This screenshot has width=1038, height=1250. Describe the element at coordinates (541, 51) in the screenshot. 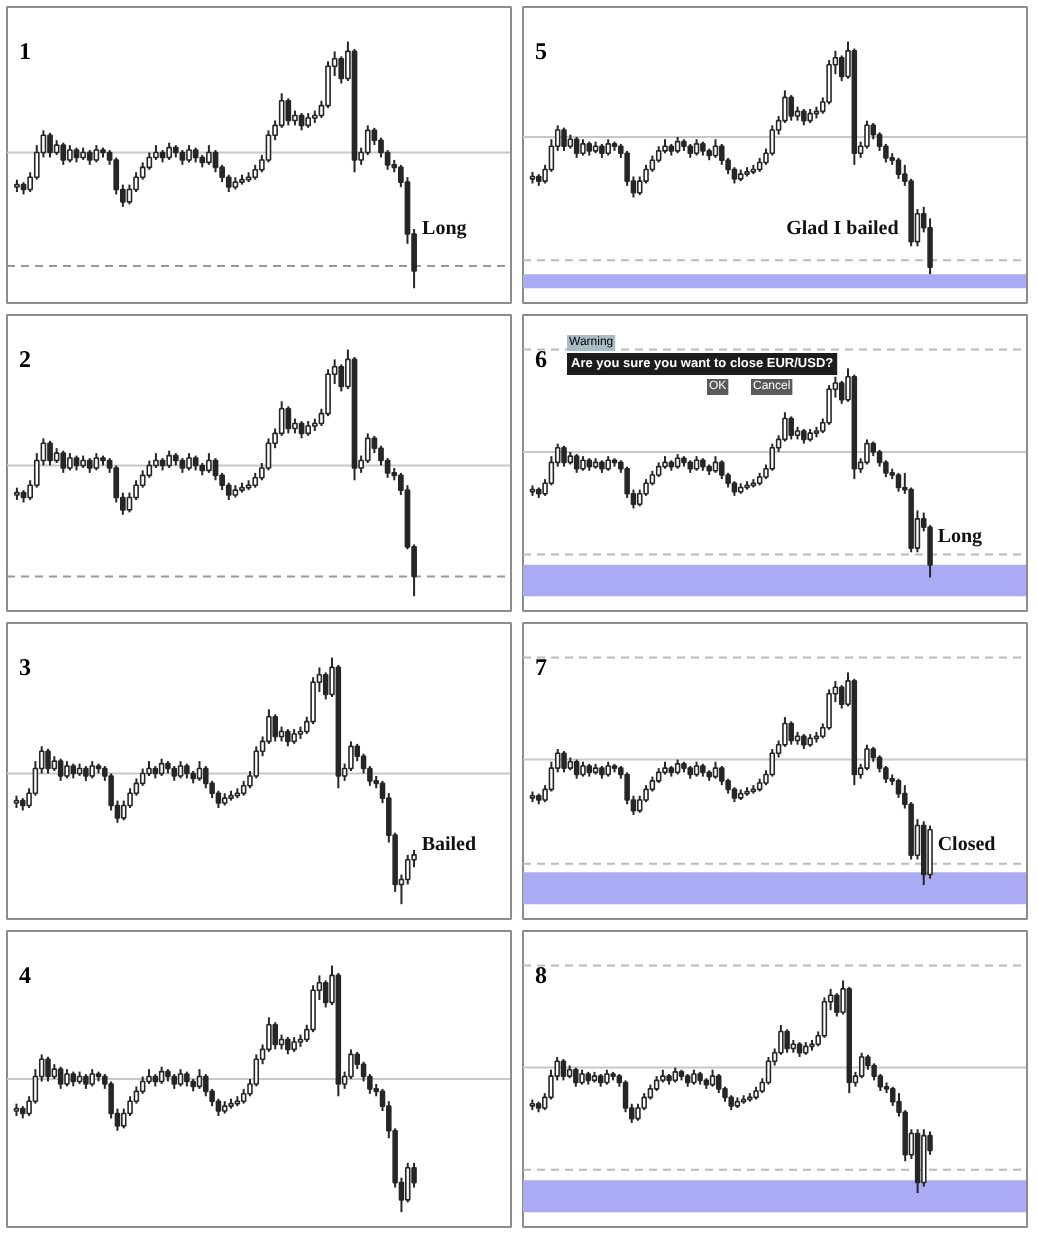

I see `chart-title: 5` at that location.